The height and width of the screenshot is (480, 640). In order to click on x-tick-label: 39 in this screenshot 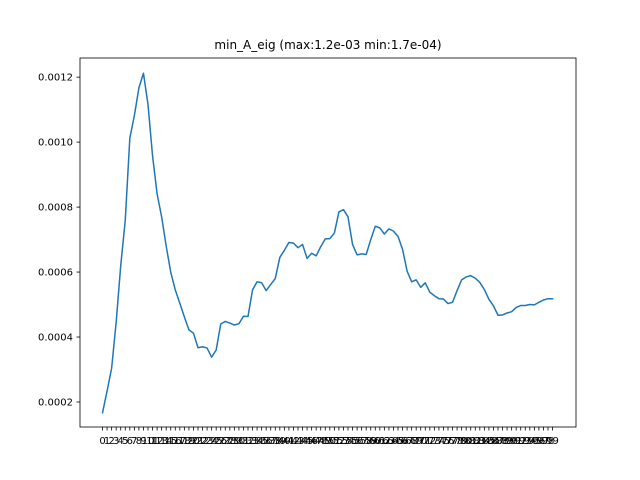, I will do `click(279, 441)`.